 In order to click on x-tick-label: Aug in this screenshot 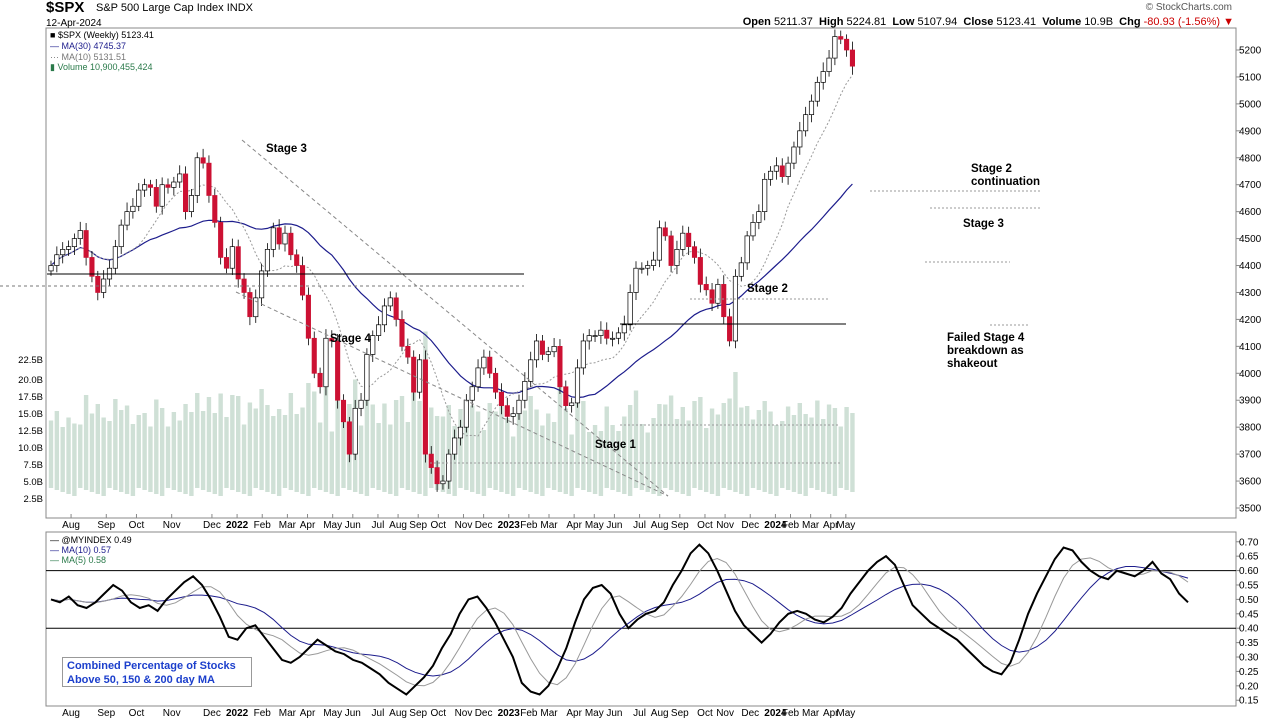, I will do `click(71, 525)`.